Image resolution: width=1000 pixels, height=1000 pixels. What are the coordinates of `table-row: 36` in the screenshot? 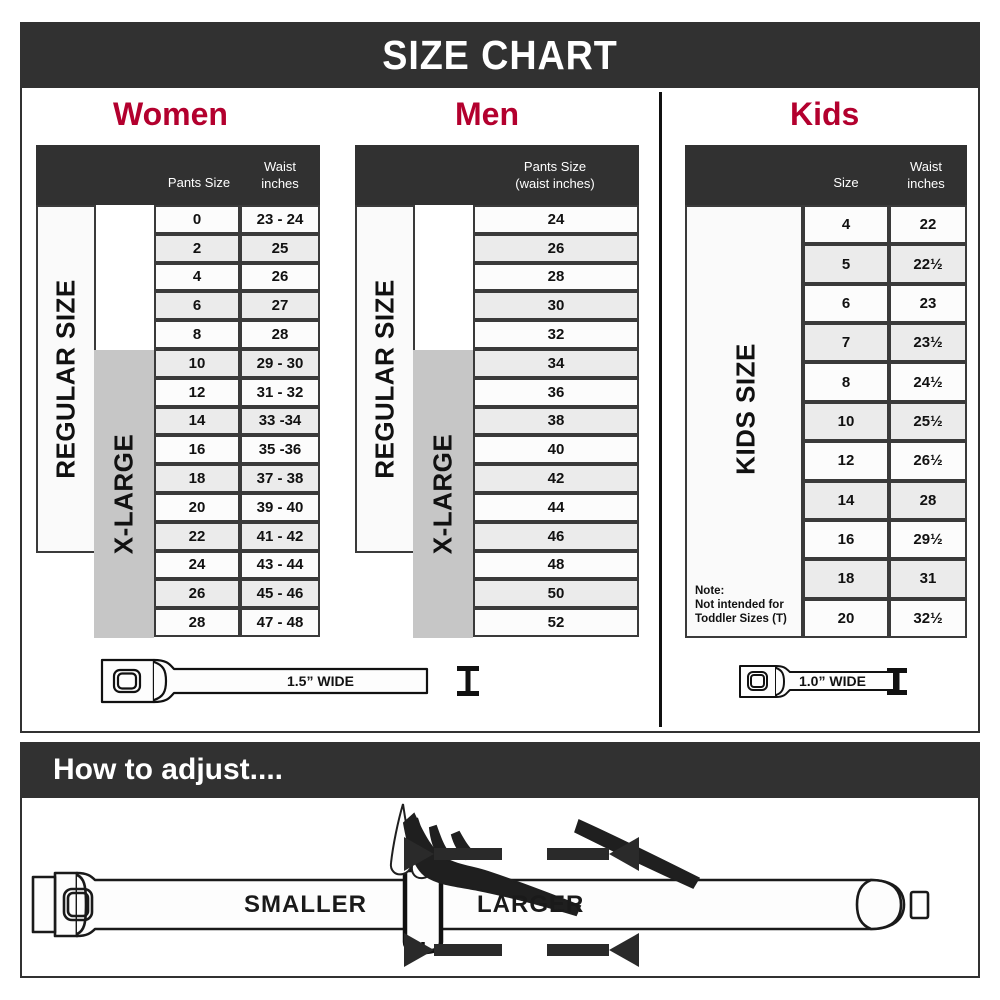 It's located at (497, 392).